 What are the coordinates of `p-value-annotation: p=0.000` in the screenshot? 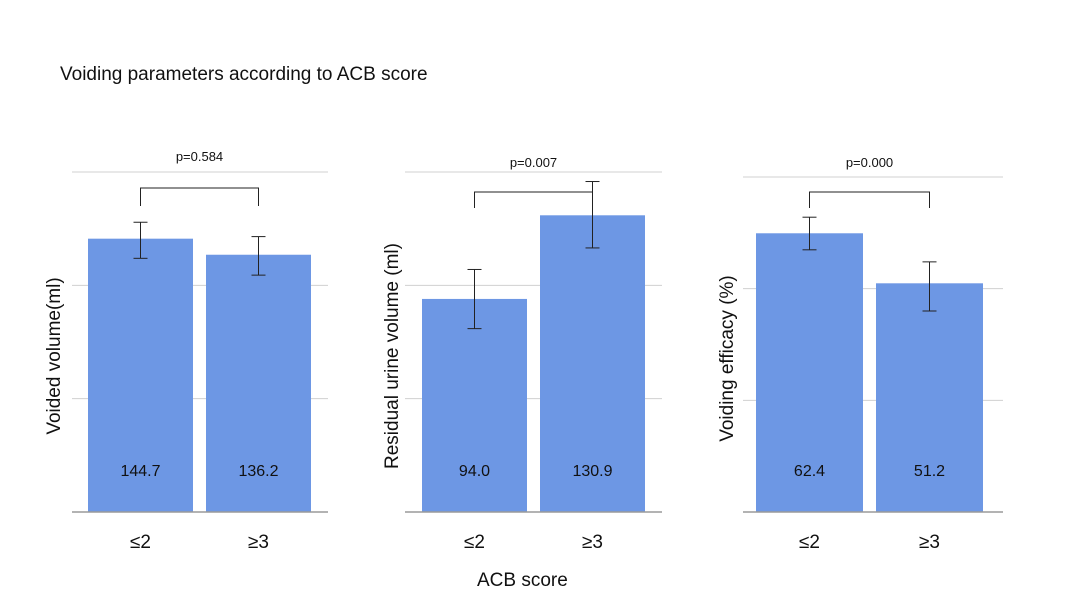 It's located at (869, 162).